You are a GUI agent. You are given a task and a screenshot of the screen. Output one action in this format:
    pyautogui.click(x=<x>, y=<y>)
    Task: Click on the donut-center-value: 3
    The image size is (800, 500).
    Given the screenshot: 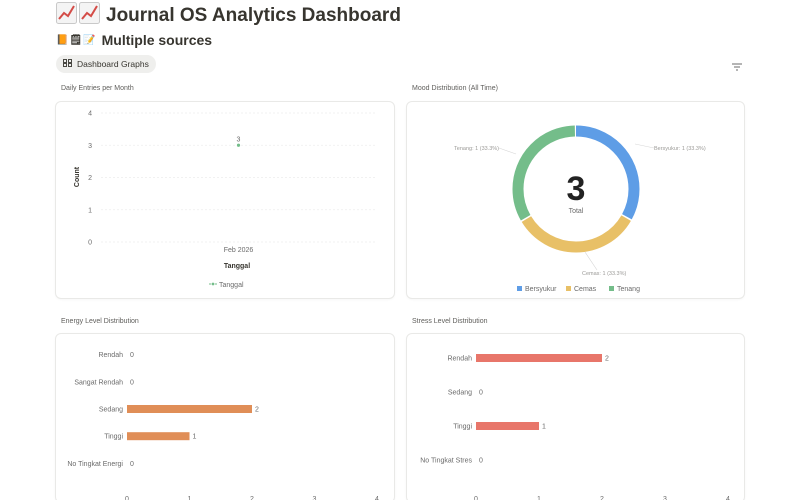 What is the action you would take?
    pyautogui.click(x=576, y=189)
    